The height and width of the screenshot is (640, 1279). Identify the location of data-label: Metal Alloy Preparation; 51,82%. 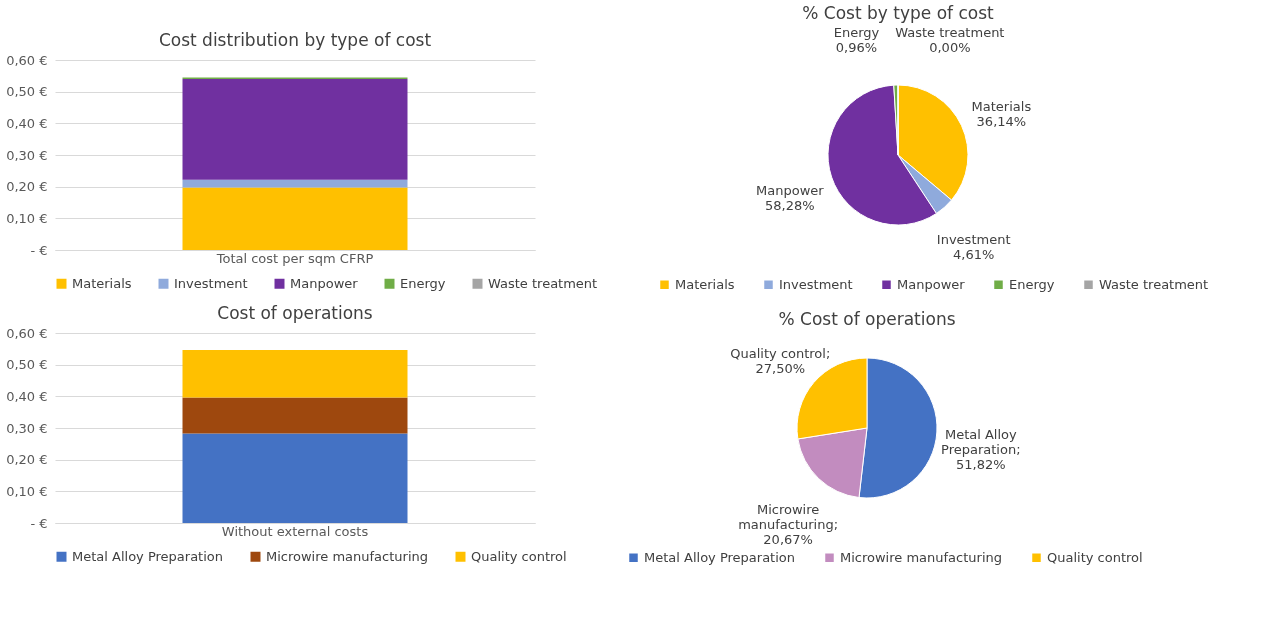
(981, 449).